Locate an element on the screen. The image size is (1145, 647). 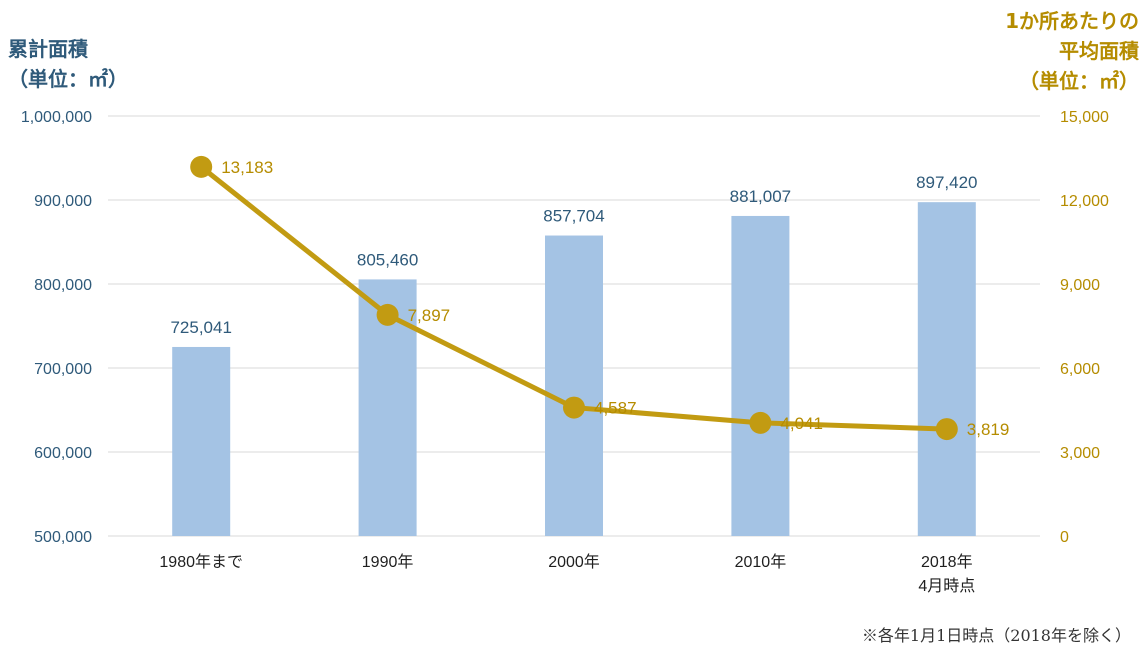
left-axis-title: 累計面積 （単位：㎡） is located at coordinates (68, 64).